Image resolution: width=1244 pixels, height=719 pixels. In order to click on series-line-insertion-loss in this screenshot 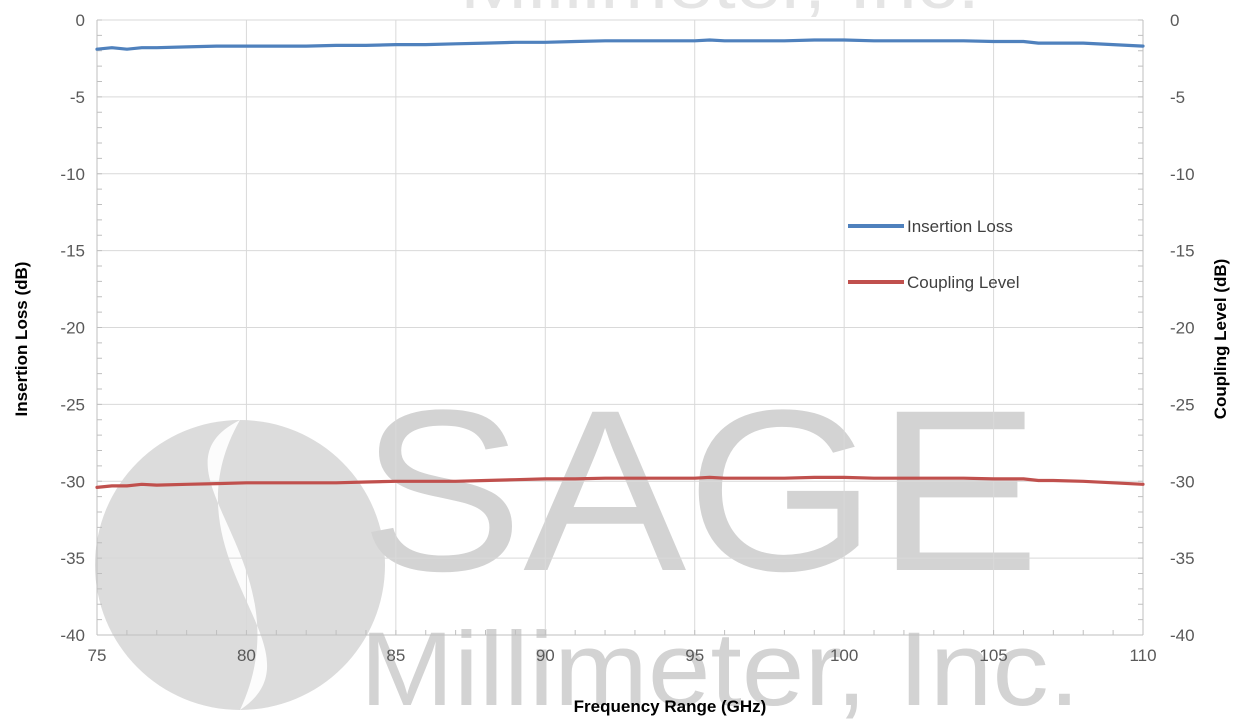, I will do `click(620, 44)`.